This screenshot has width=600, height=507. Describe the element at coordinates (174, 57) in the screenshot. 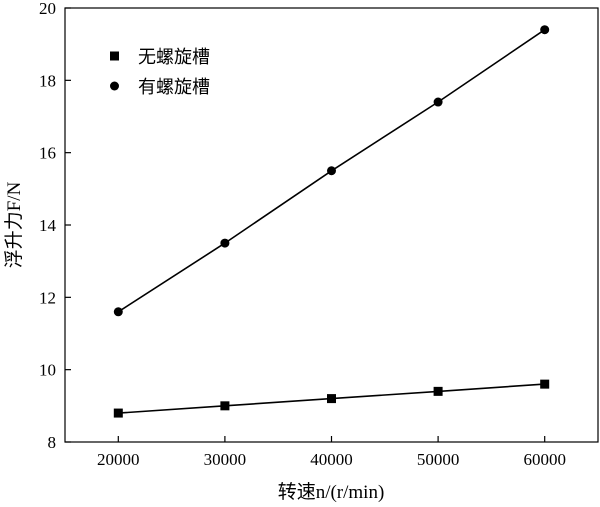

I see `legend-label: 无螺旋槽` at that location.